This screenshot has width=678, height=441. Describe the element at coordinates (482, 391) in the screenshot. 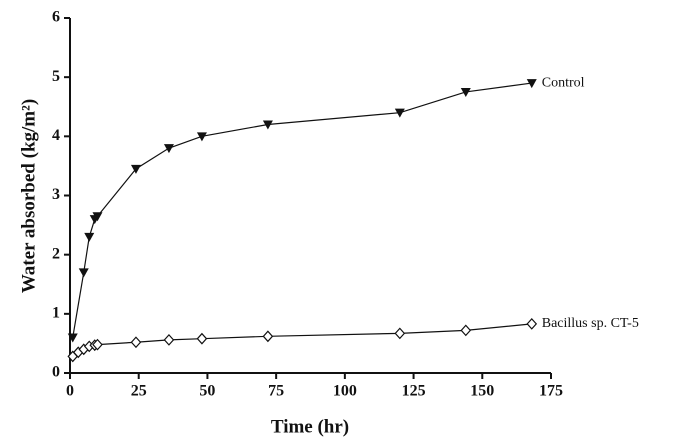

I see `x-tick-label: 150` at that location.